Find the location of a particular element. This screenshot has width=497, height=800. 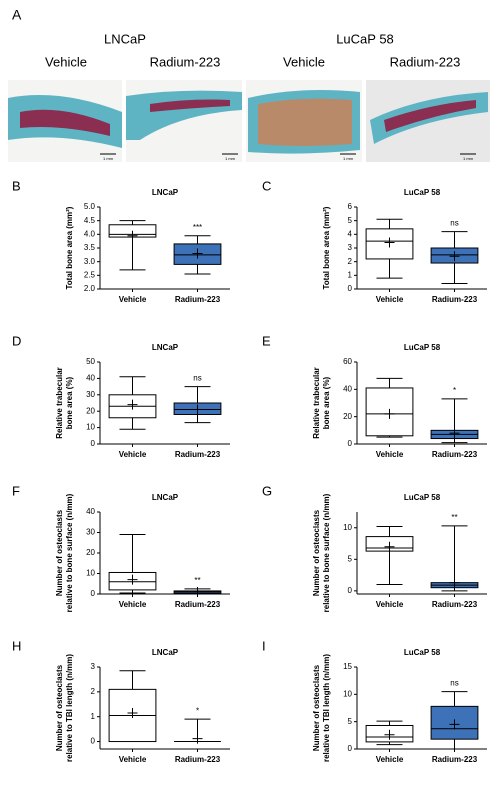

panel-label: H is located at coordinates (16, 645).